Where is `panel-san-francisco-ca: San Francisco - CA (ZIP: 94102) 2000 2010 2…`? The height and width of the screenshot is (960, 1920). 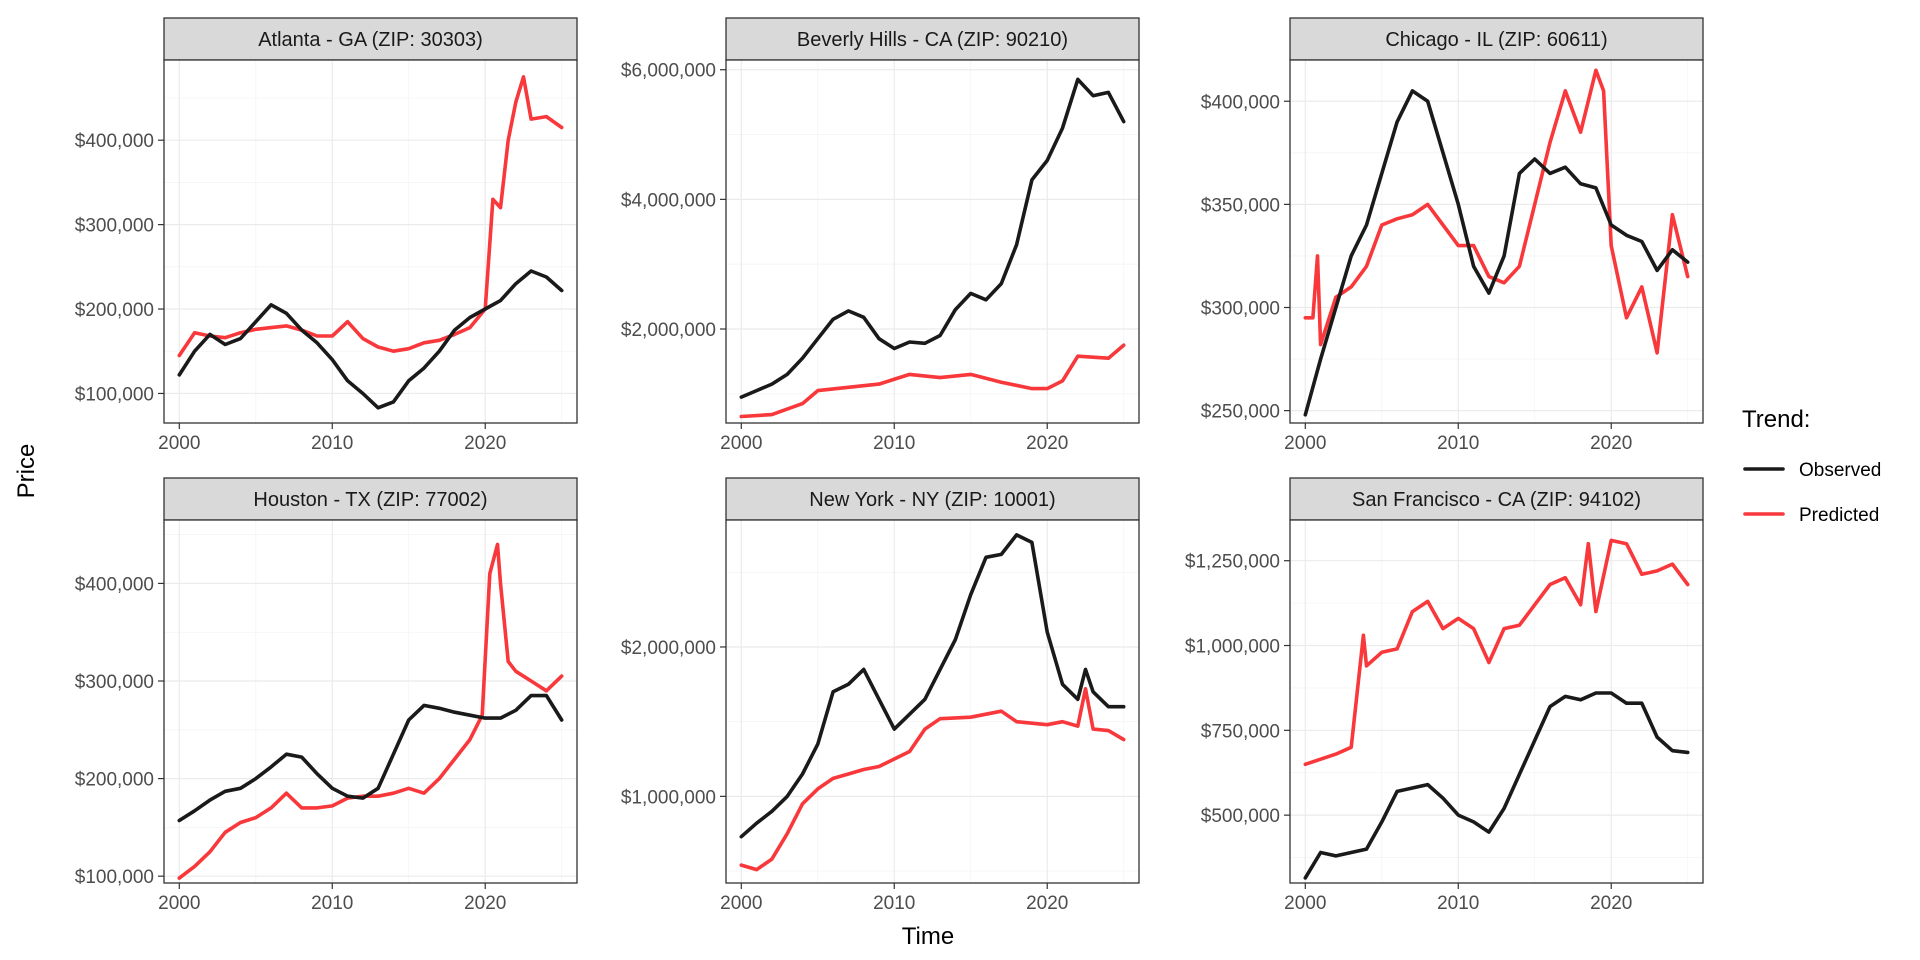
panel-san-francisco-ca: San Francisco - CA (ZIP: 94102) 2000 2010 2… is located at coordinates (1444, 695).